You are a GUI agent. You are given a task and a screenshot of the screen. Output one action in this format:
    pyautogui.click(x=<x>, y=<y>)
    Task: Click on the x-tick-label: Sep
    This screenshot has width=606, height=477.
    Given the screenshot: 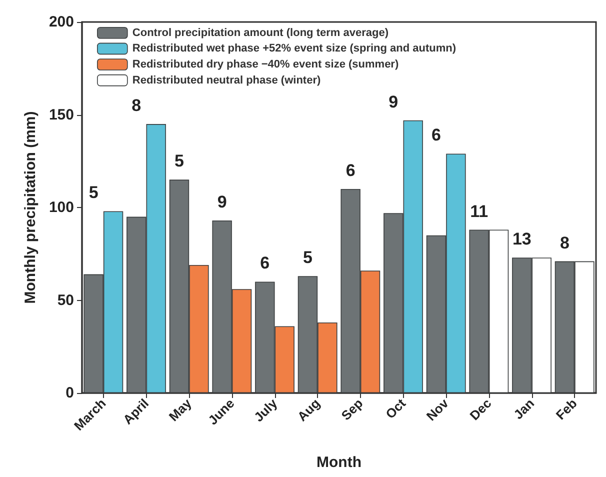 What is the action you would take?
    pyautogui.click(x=352, y=410)
    